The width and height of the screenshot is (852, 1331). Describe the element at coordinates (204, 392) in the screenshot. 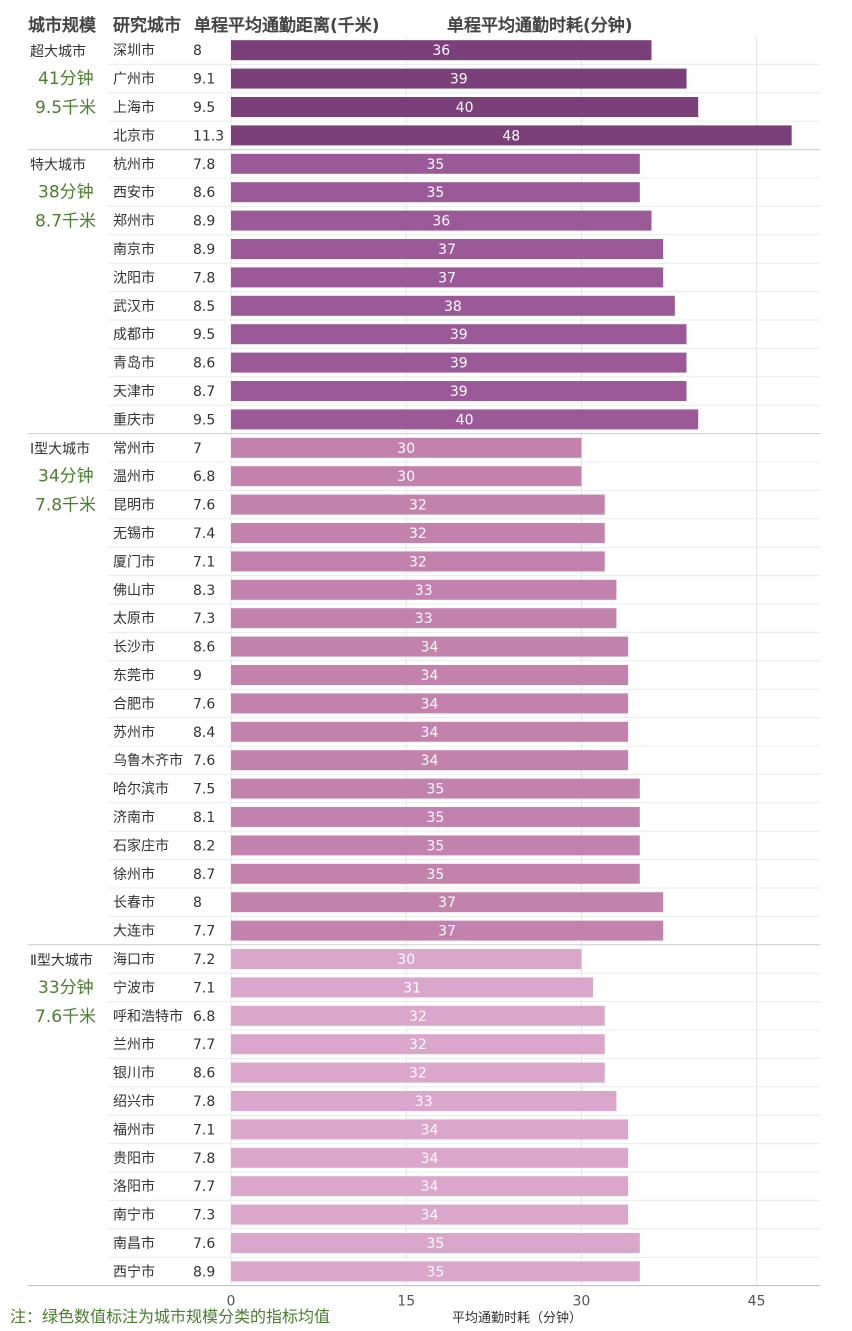

I see `distance-label: 8.7` at that location.